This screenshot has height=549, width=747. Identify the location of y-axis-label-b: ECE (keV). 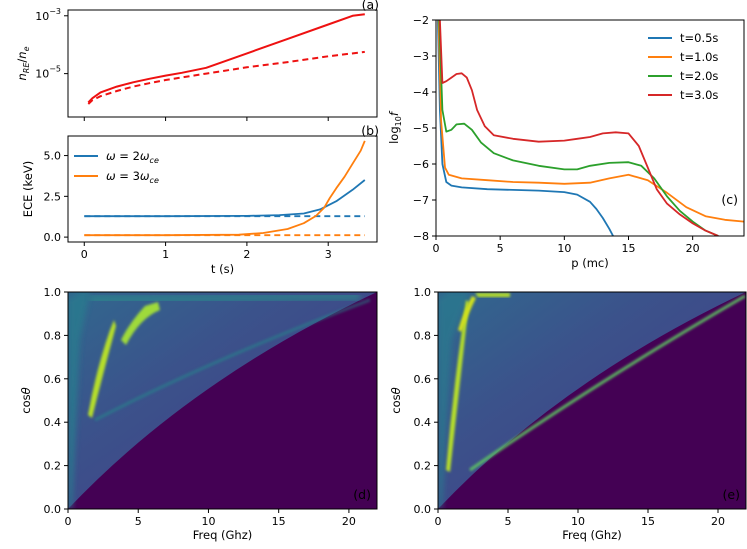
(28, 189).